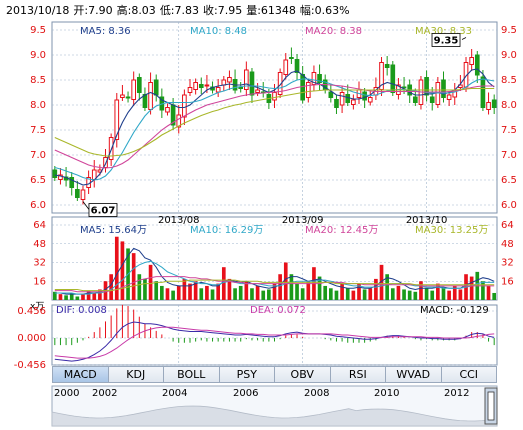 This screenshot has height=430, width=523. I want to click on volume-tick-right: 64, so click(507, 225).